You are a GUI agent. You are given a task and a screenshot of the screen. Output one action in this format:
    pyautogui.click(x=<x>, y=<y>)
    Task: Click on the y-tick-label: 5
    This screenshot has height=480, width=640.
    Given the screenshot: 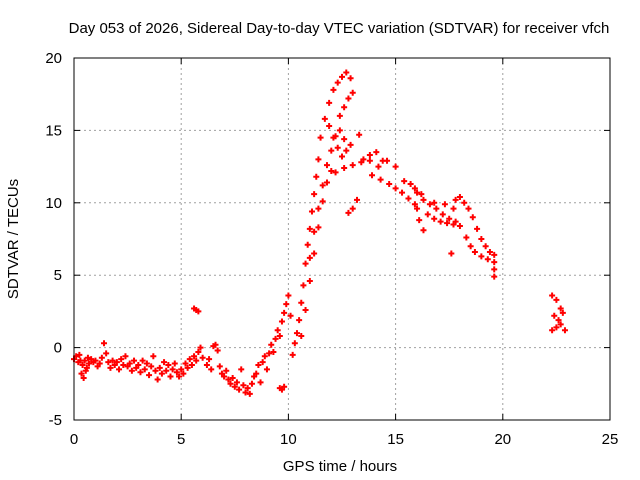 What is the action you would take?
    pyautogui.click(x=58, y=275)
    